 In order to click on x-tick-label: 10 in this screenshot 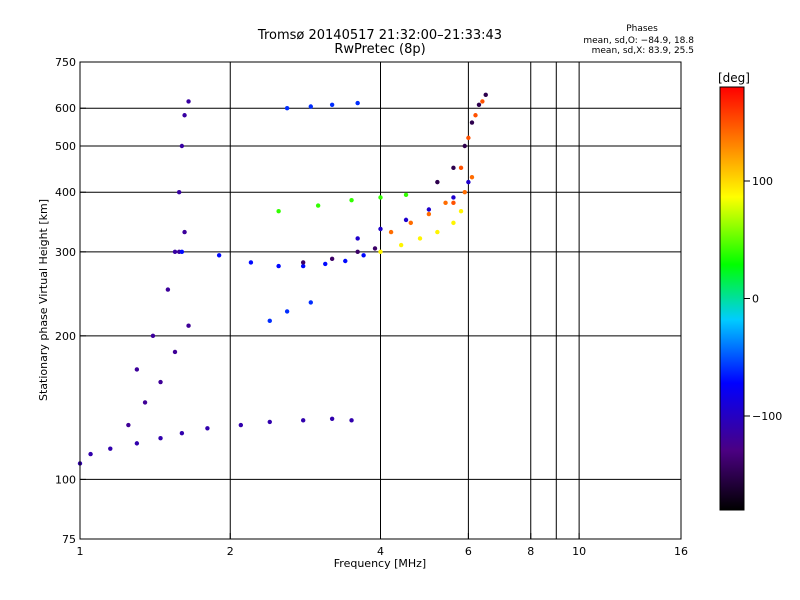, I will do `click(579, 551)`.